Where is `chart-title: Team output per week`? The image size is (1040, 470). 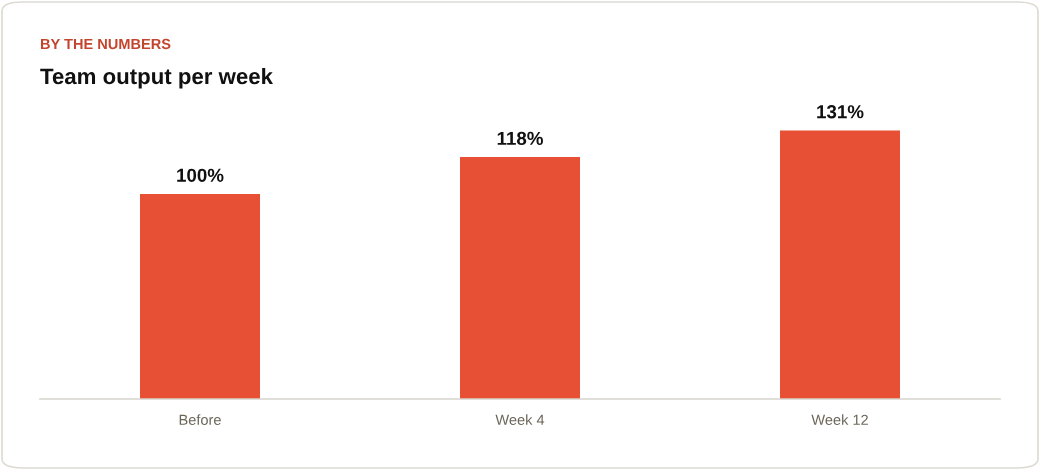
chart-title: Team output per week is located at coordinates (156, 78).